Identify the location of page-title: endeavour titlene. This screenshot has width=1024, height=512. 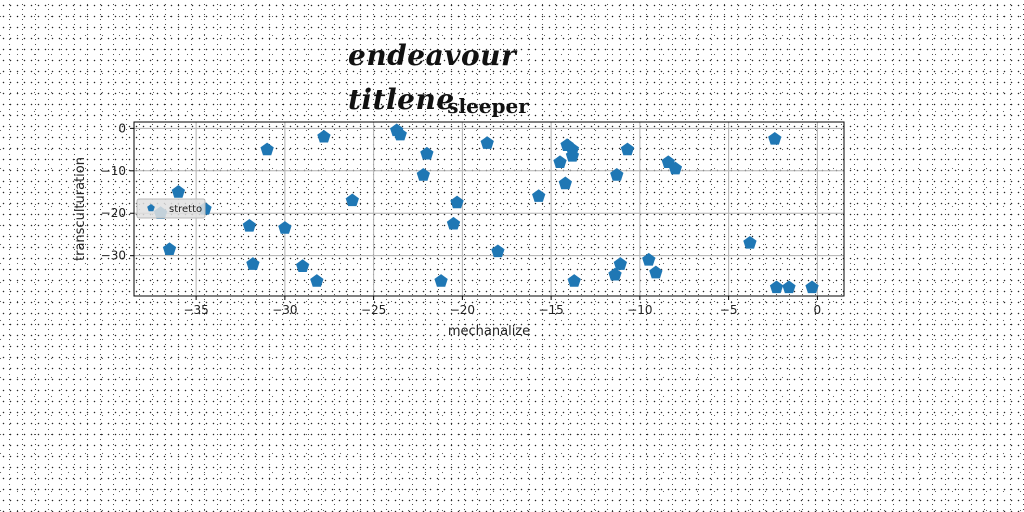
(432, 77).